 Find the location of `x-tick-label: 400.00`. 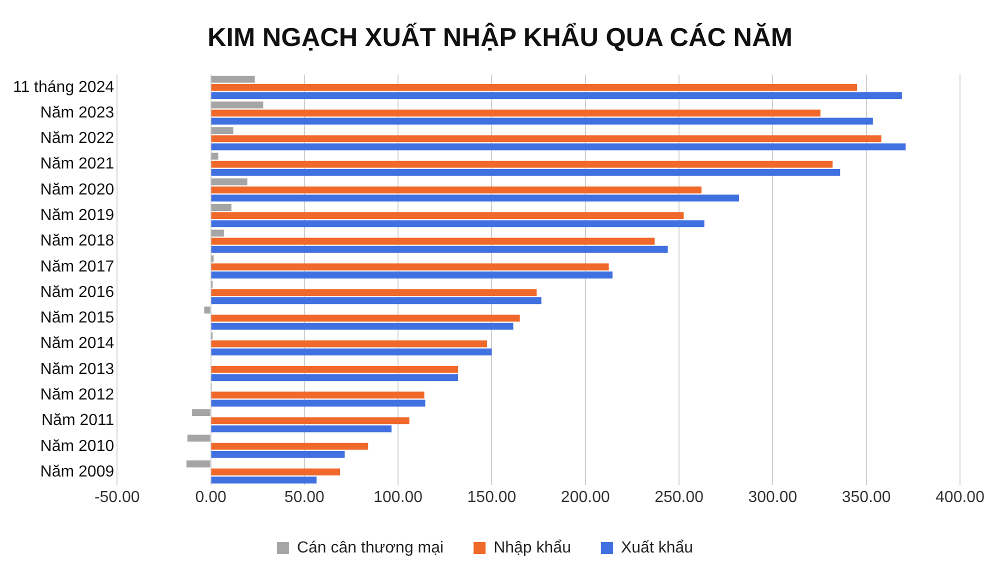

x-tick-label: 400.00 is located at coordinates (960, 497).